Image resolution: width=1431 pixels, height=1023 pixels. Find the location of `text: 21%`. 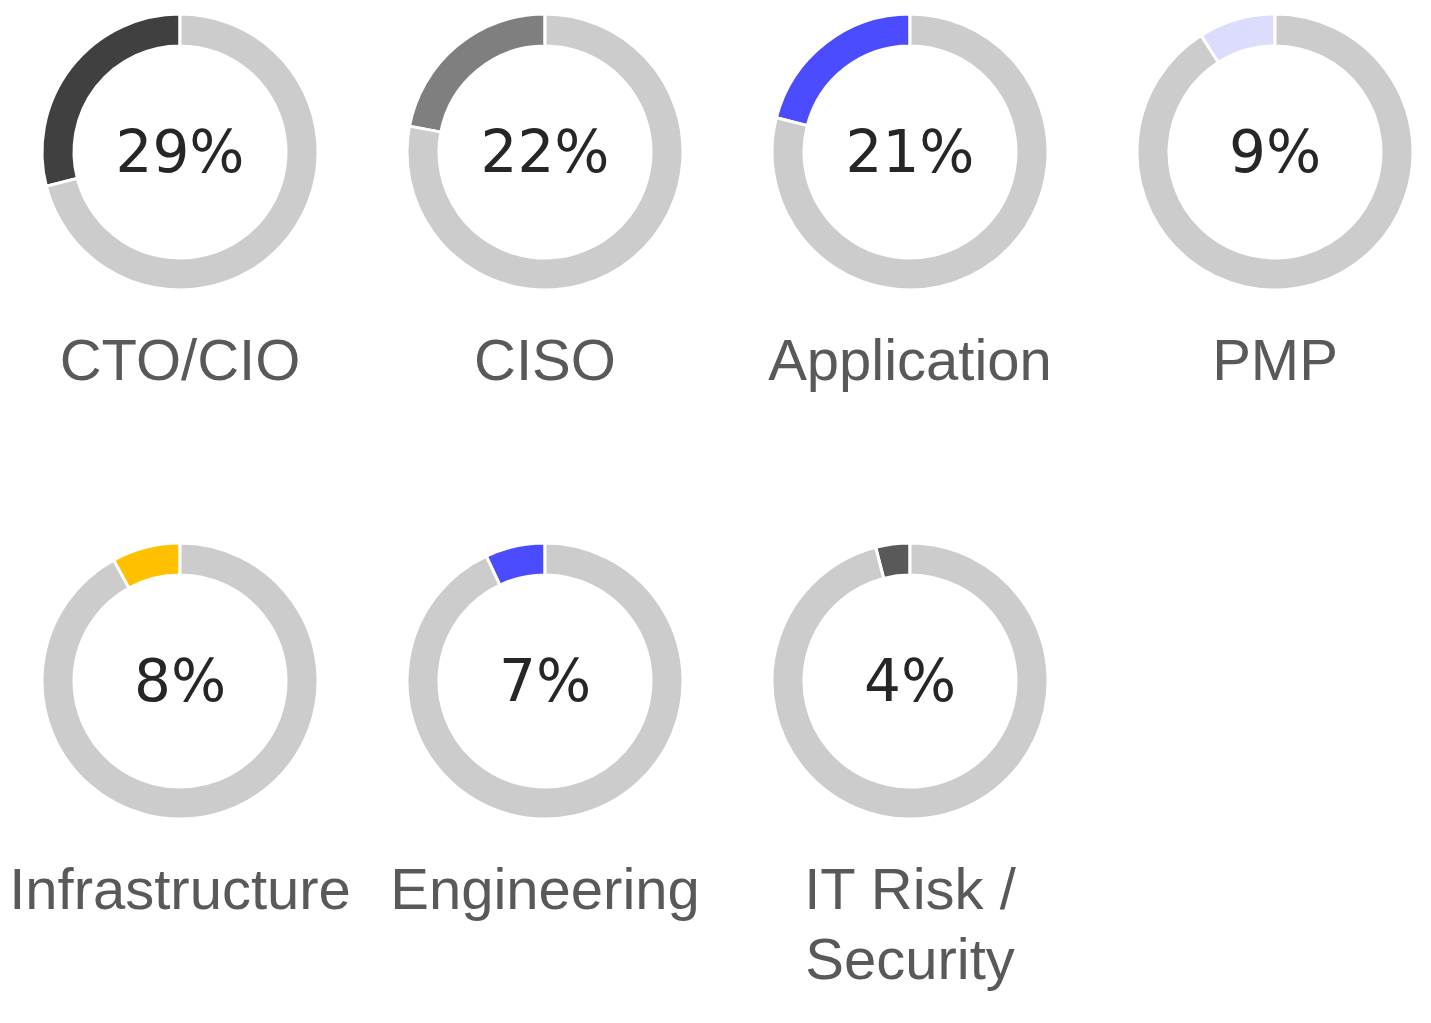

text: 21% is located at coordinates (910, 152).